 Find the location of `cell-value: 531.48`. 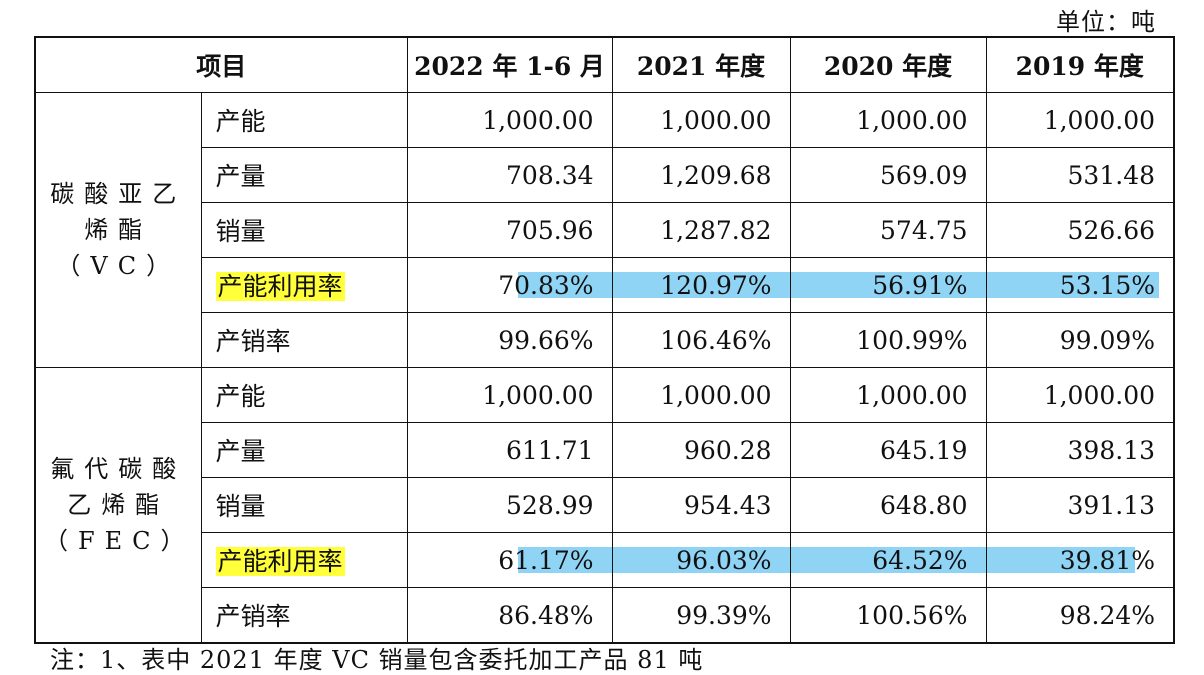

cell-value: 531.48 is located at coordinates (1080, 175).